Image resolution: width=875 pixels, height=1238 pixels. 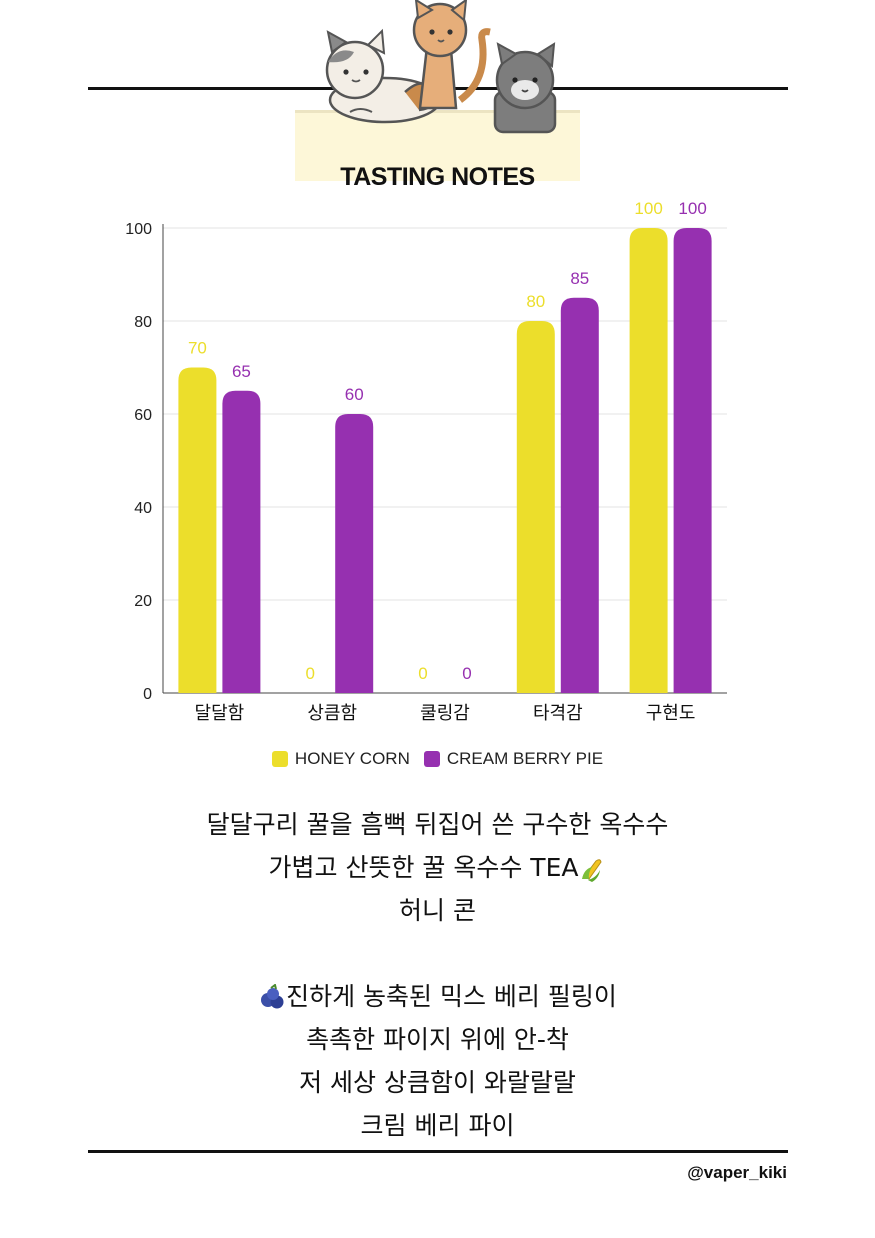 I want to click on y-tick-label: 0, so click(x=147, y=694).